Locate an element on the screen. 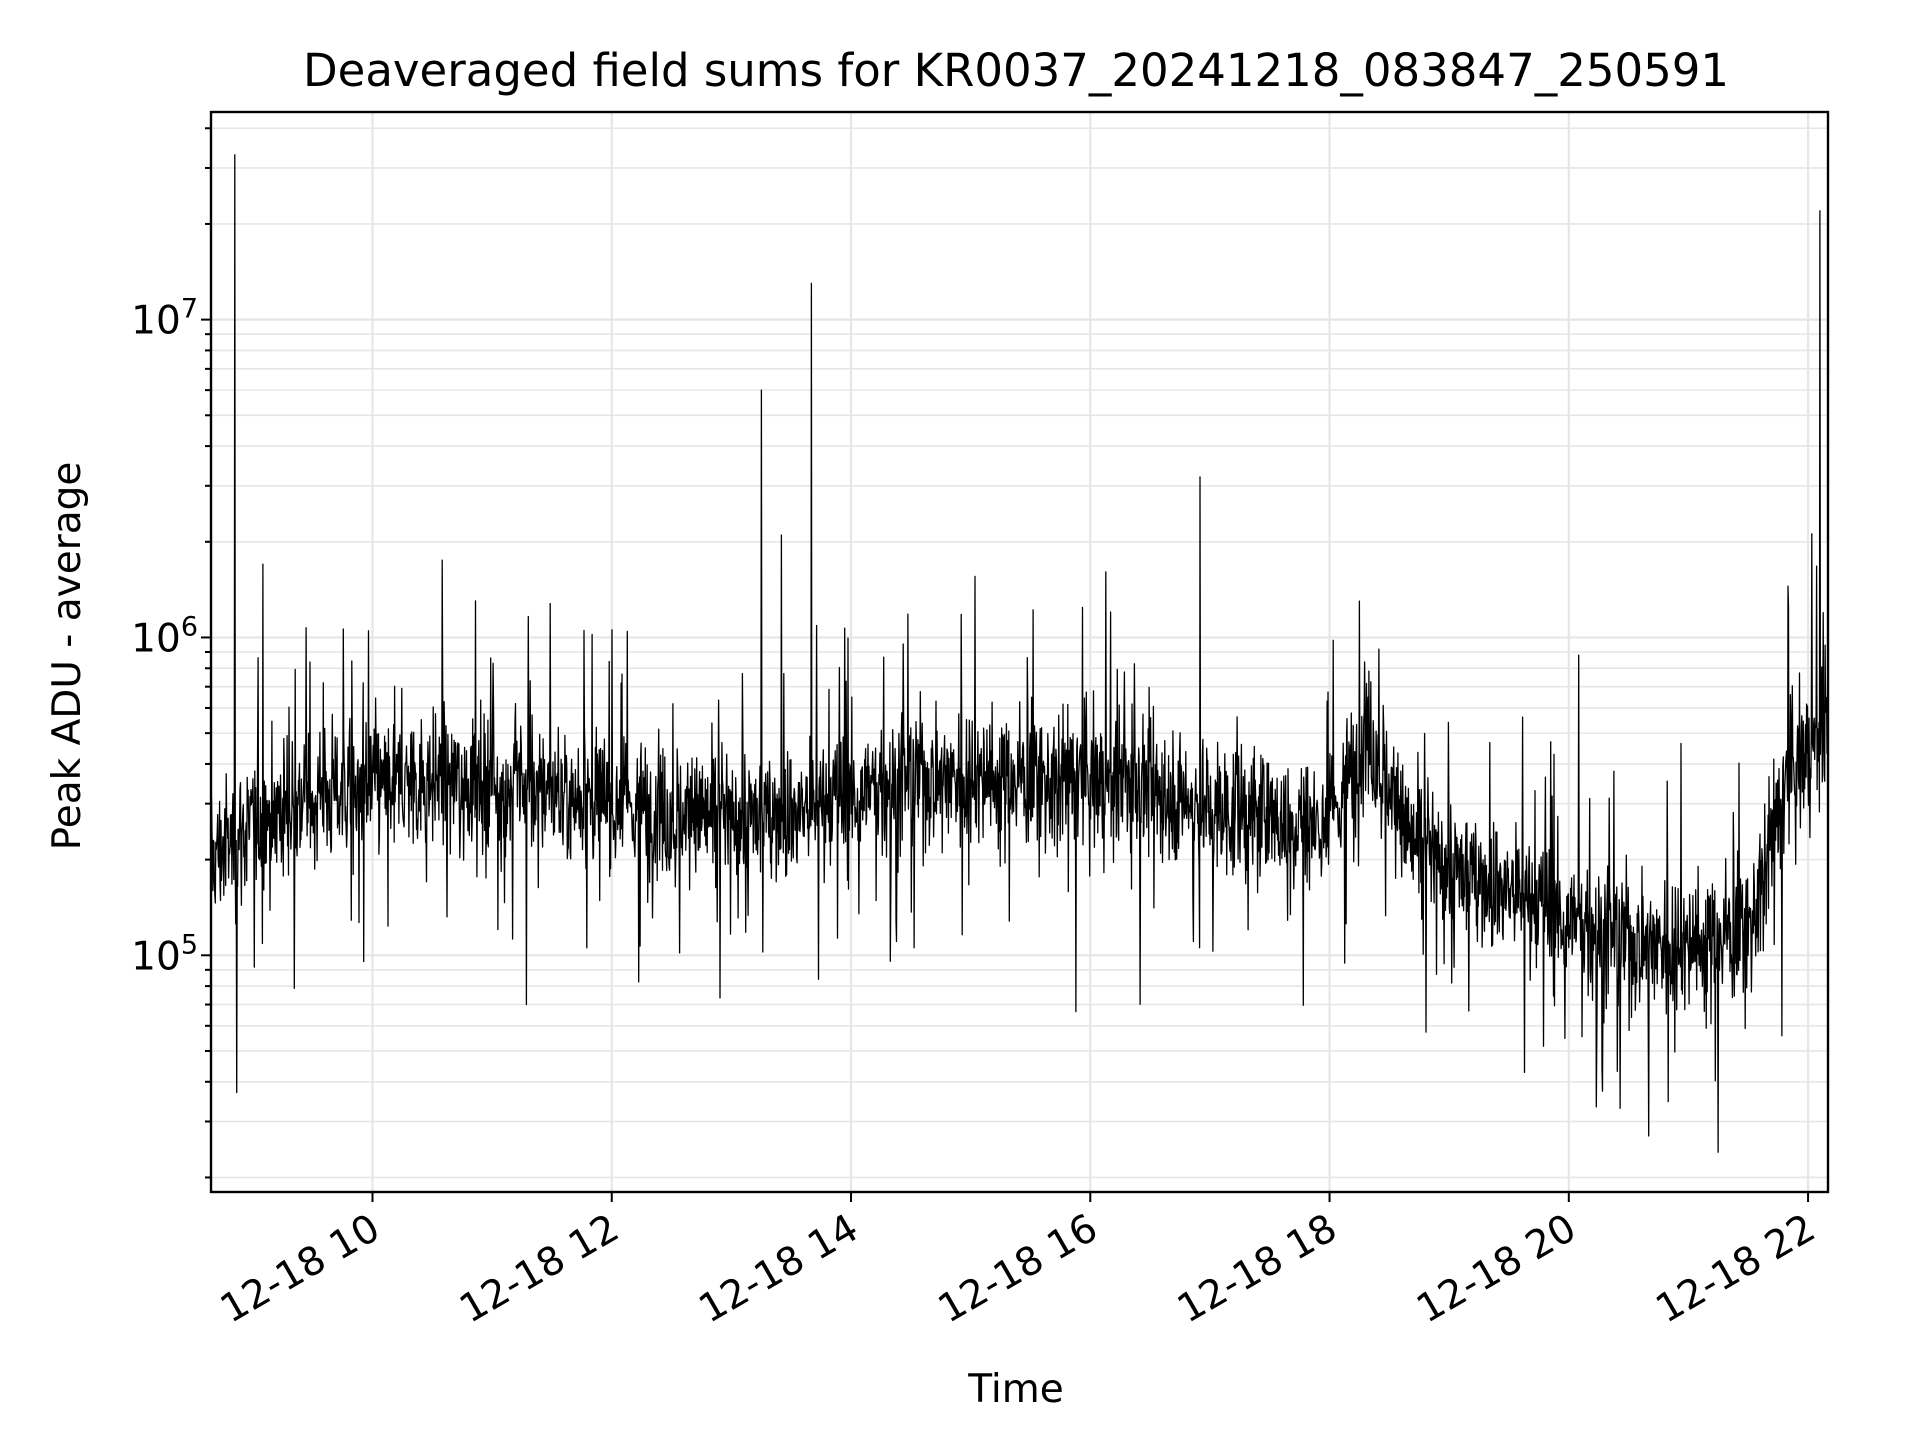 Image resolution: width=1920 pixels, height=1440 pixels. y-tick-label: 106 is located at coordinates (164, 636).